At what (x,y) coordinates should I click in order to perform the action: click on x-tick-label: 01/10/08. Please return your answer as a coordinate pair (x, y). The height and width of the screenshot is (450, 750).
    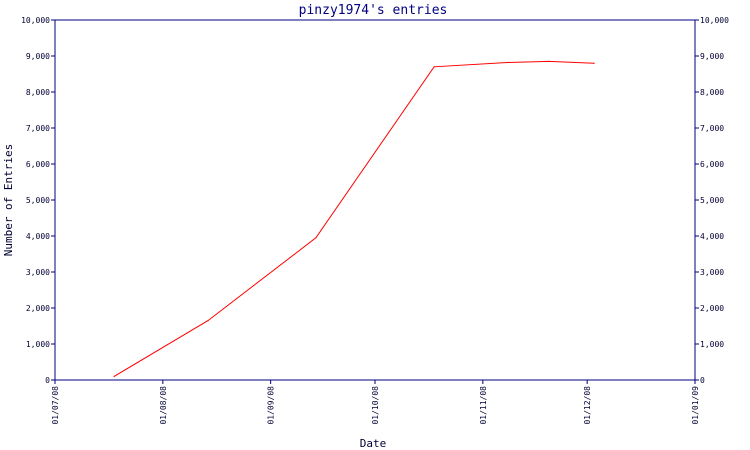
    Looking at the image, I should click on (375, 405).